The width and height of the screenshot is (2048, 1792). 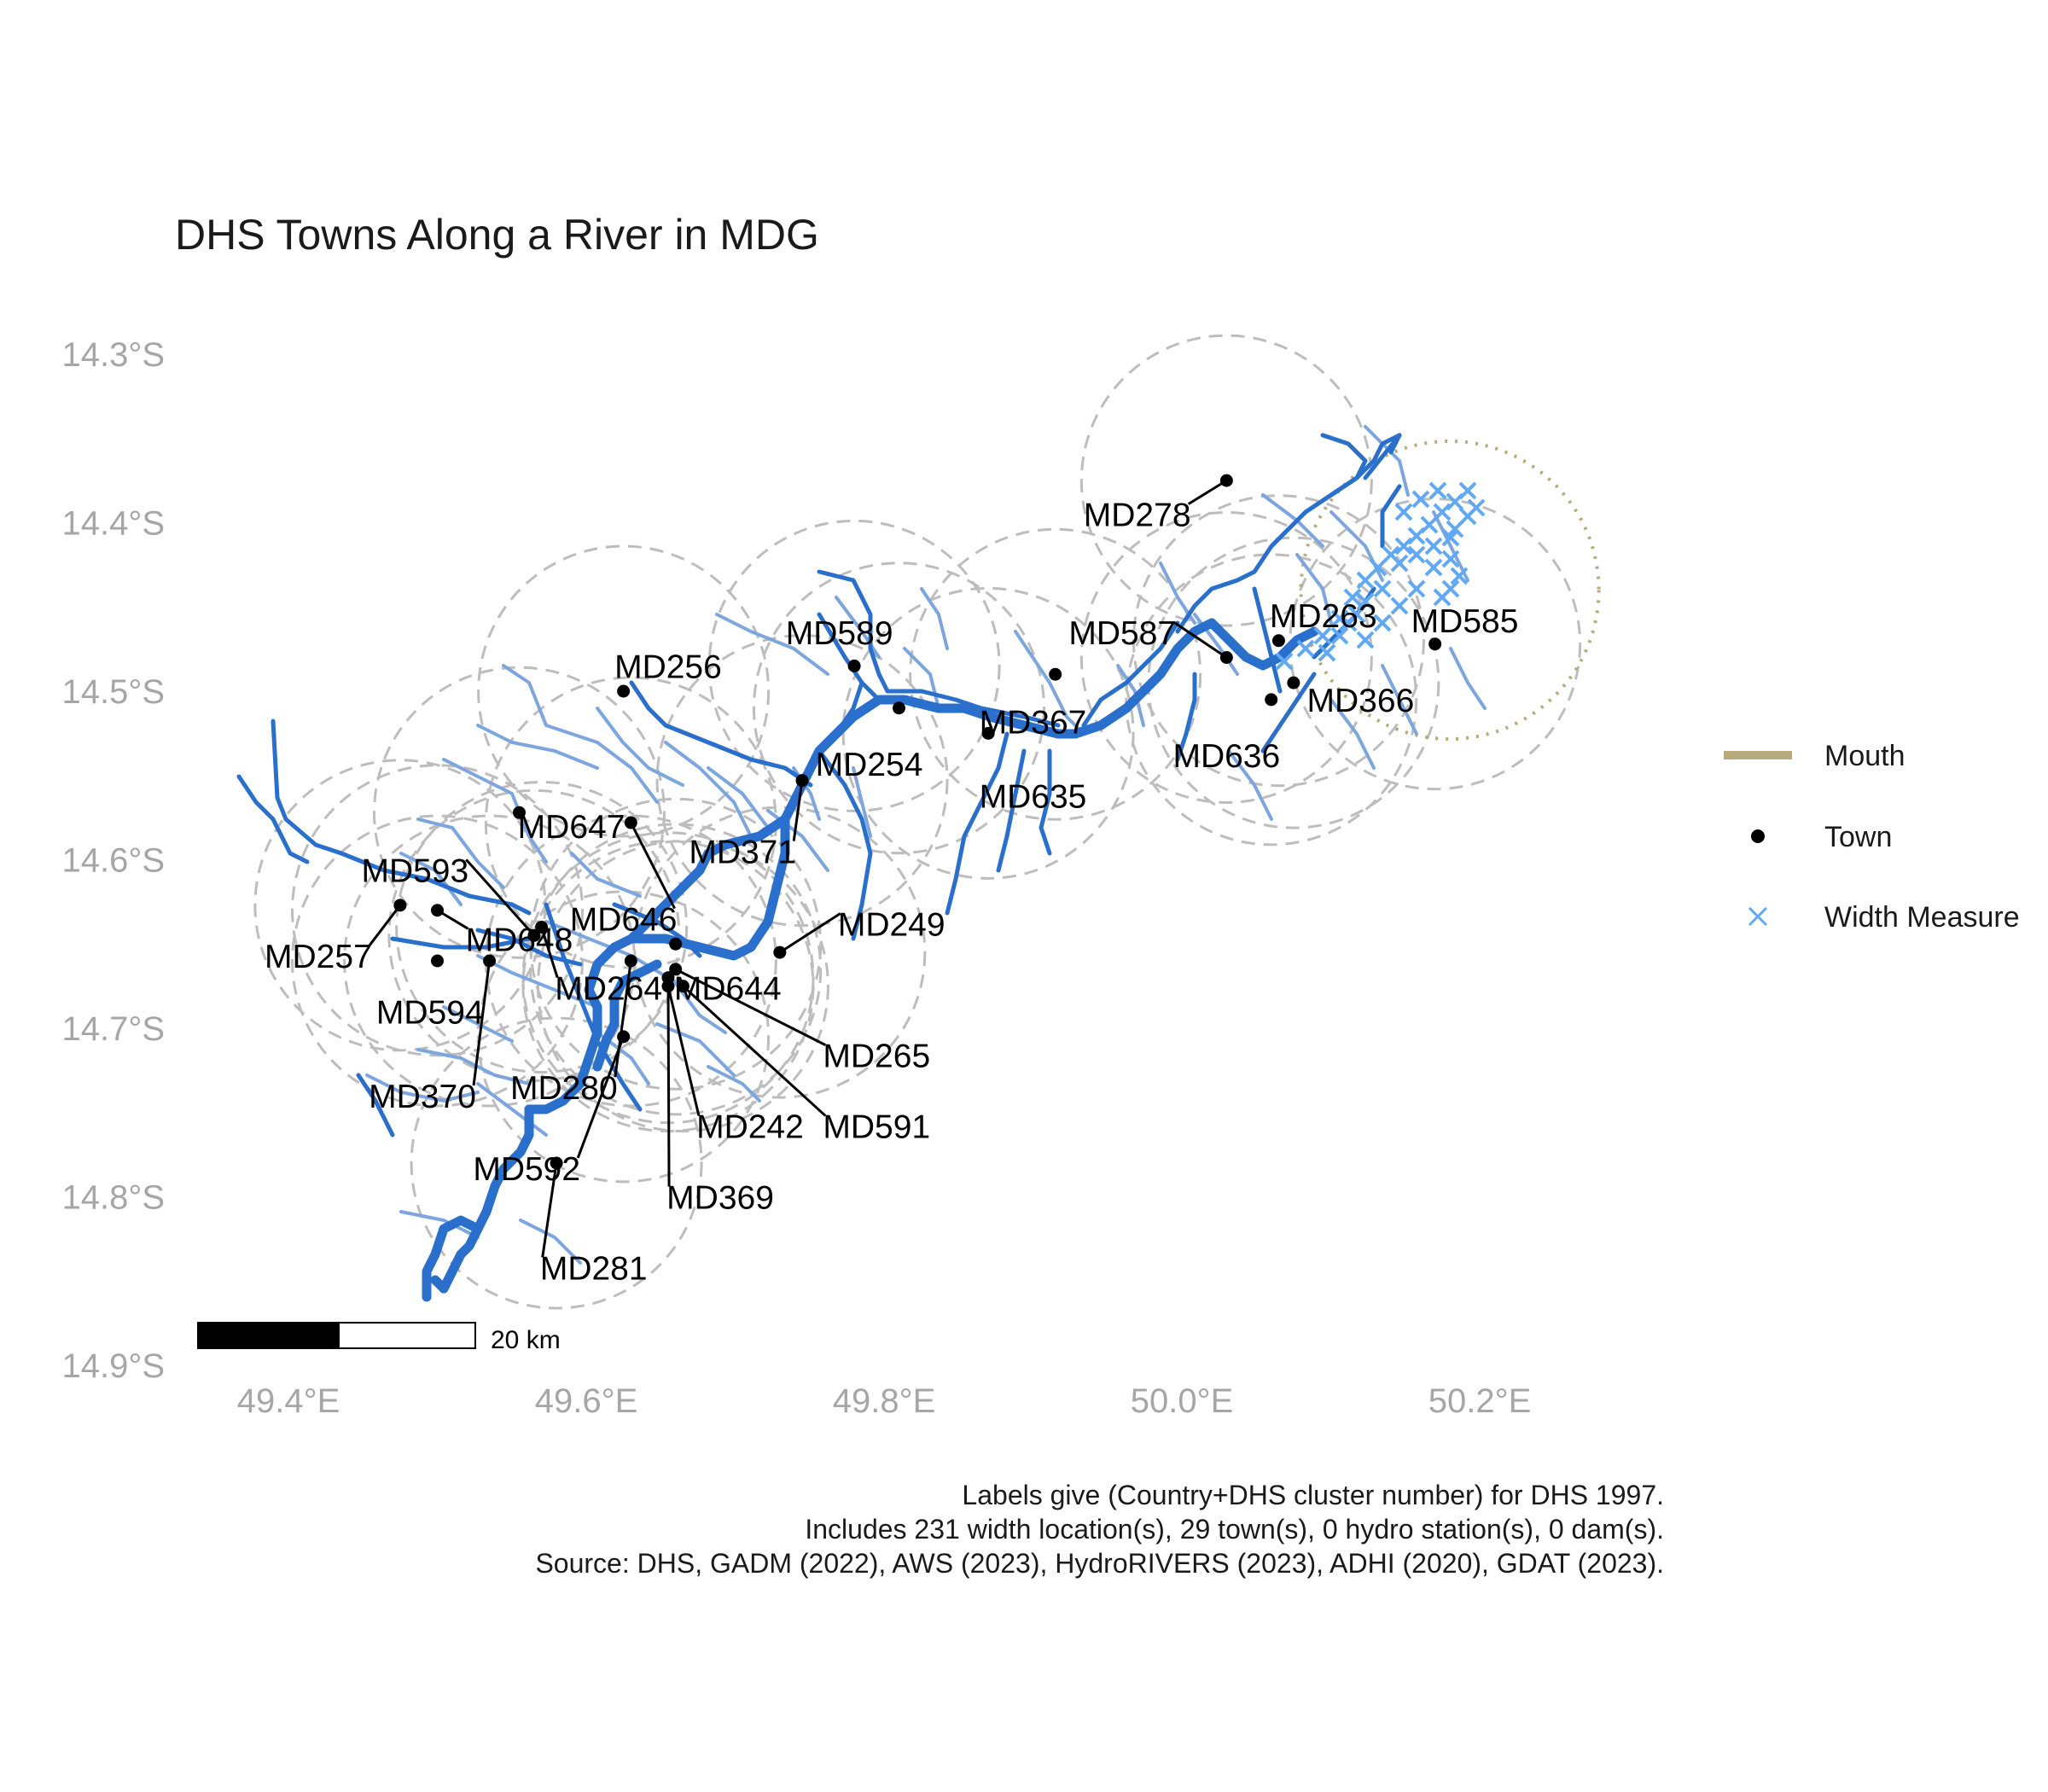 I want to click on town-label: MD263, so click(x=1323, y=616).